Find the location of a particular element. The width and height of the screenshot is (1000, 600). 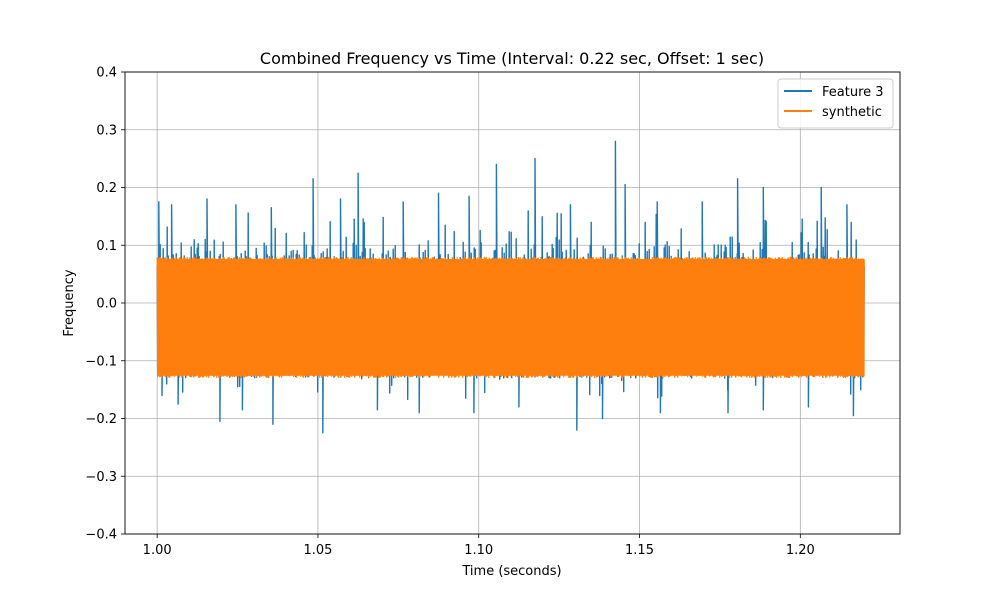

y-tick-label: 0.1 is located at coordinates (106, 246).